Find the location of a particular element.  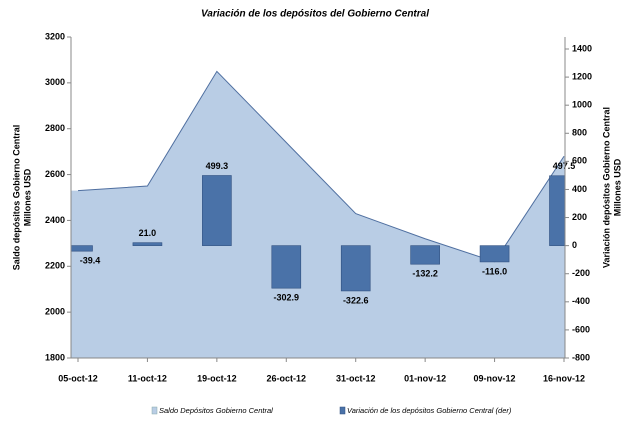

data-label: 499.3 is located at coordinates (217, 166).